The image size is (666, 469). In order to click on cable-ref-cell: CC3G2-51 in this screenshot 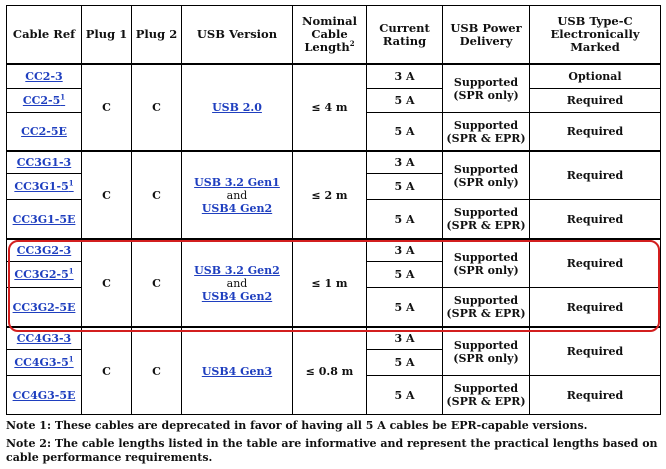, I will do `click(44, 274)`.